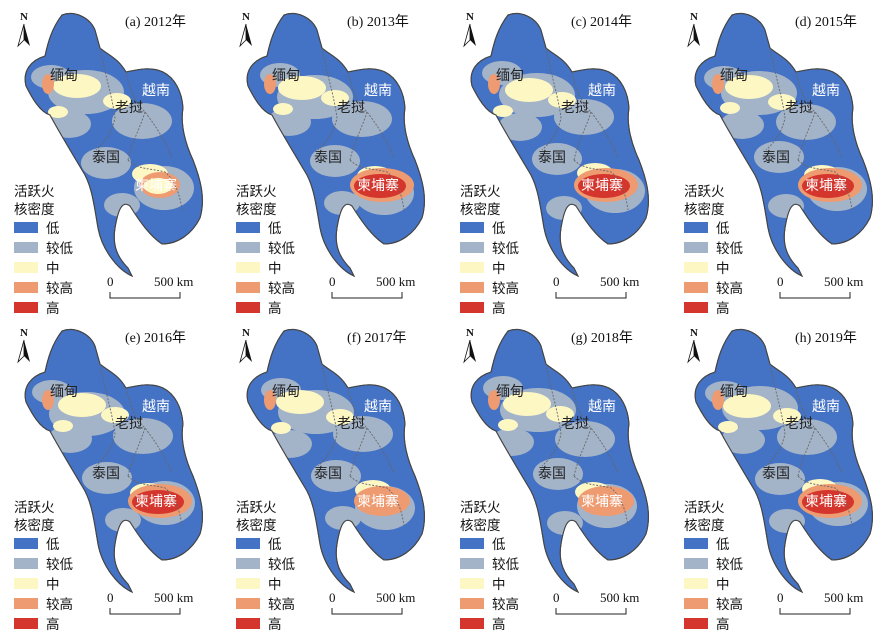 The width and height of the screenshot is (892, 634). What do you see at coordinates (826, 22) in the screenshot?
I see `panel-label: (d) 2015年` at bounding box center [826, 22].